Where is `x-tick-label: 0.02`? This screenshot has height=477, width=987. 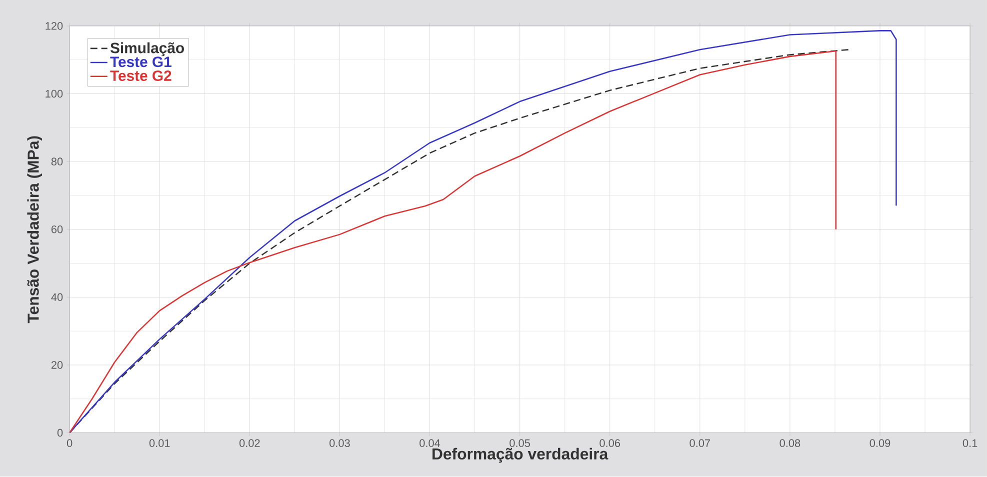
x-tick-label: 0.02 is located at coordinates (249, 443).